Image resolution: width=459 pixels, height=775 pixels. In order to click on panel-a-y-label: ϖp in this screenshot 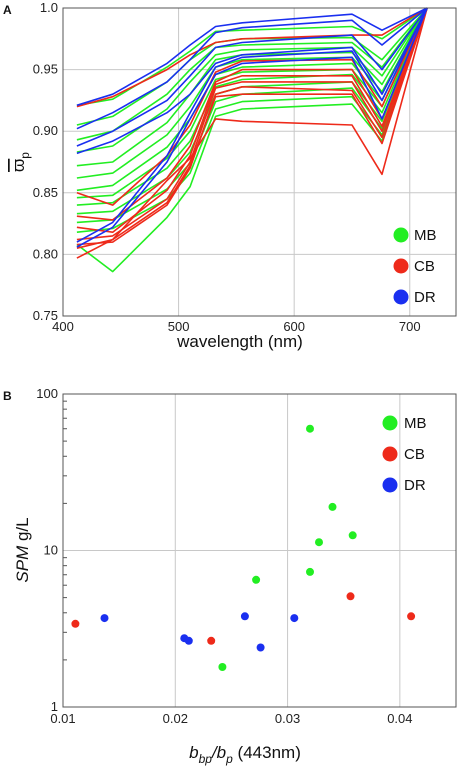, I will do `click(20, 162)`.